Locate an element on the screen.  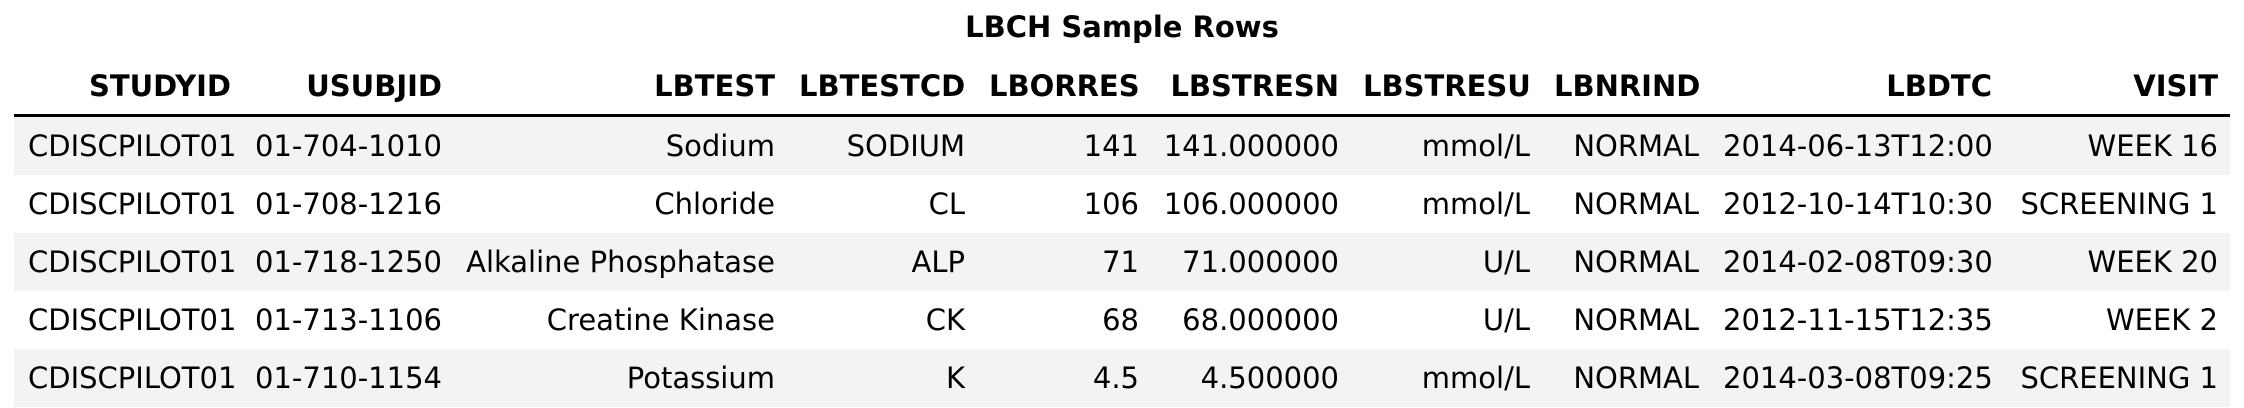
column-header-lborres: LBORRES is located at coordinates (1064, 87).